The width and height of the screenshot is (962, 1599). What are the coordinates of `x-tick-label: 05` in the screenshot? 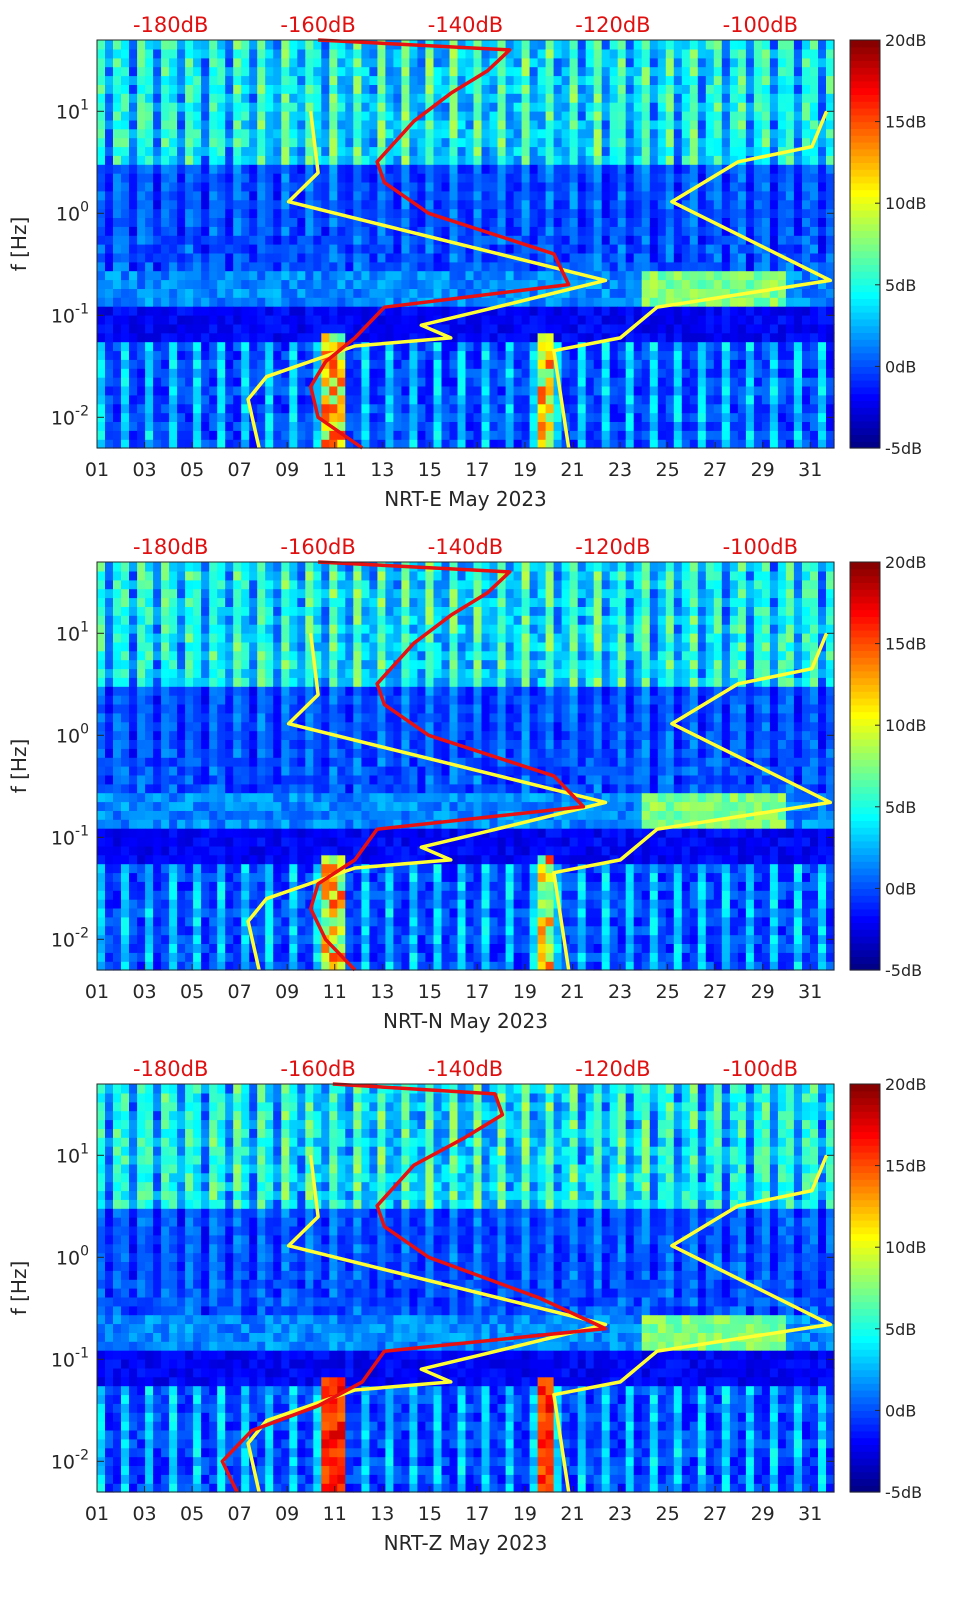 It's located at (192, 470).